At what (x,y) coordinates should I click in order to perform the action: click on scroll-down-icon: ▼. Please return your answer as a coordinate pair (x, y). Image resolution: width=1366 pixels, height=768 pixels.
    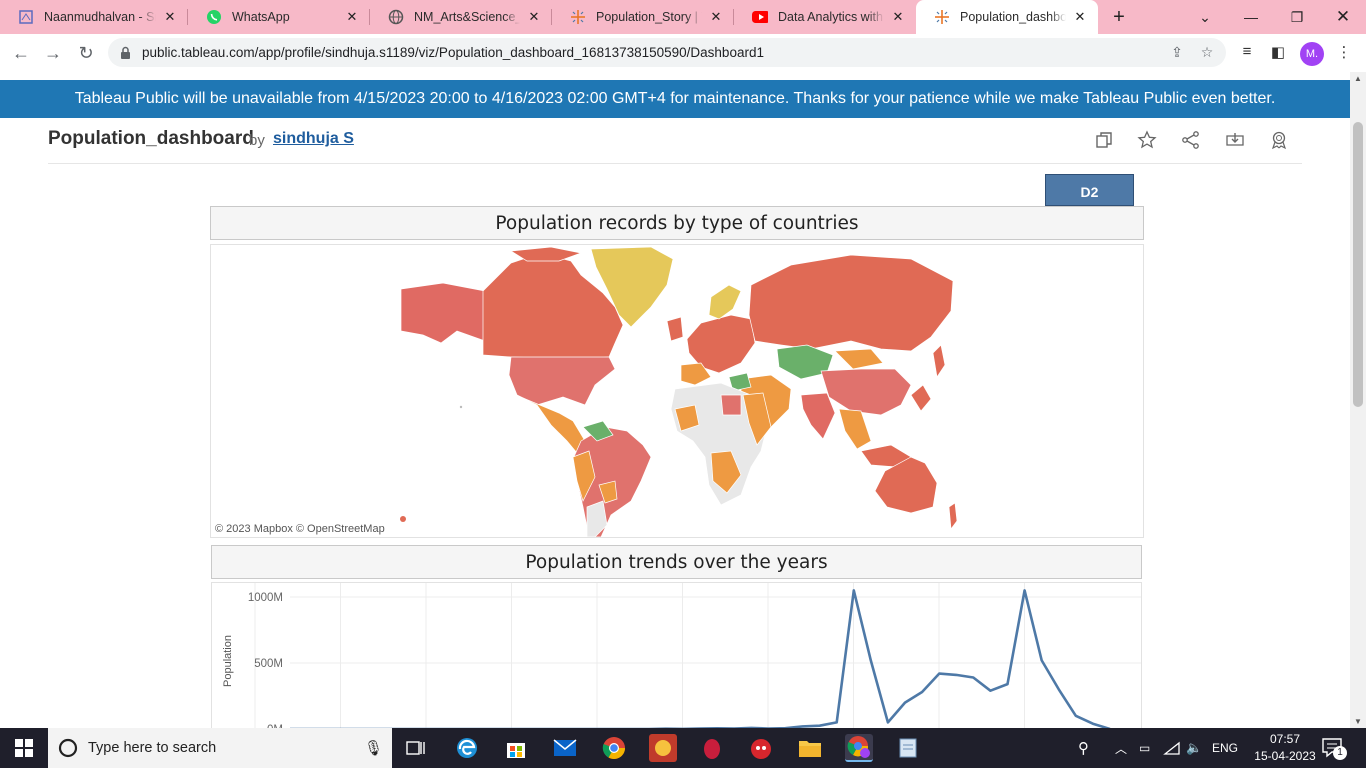
    Looking at the image, I should click on (1358, 721).